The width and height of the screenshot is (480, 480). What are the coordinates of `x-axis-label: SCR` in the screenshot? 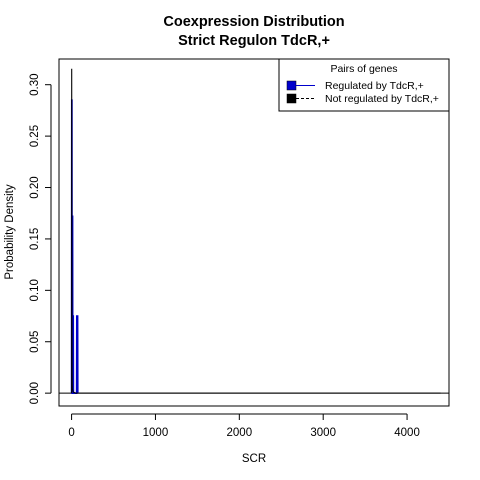 It's located at (254, 459).